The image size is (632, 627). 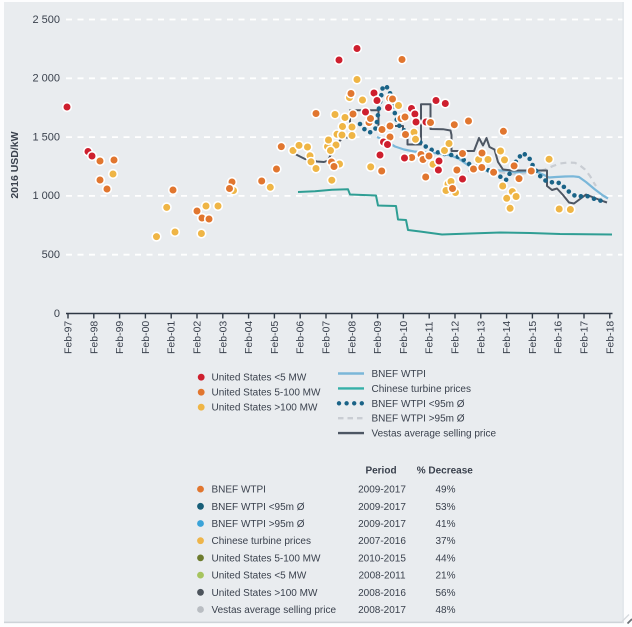 I want to click on svg-text: Feb-02, so click(x=198, y=337).